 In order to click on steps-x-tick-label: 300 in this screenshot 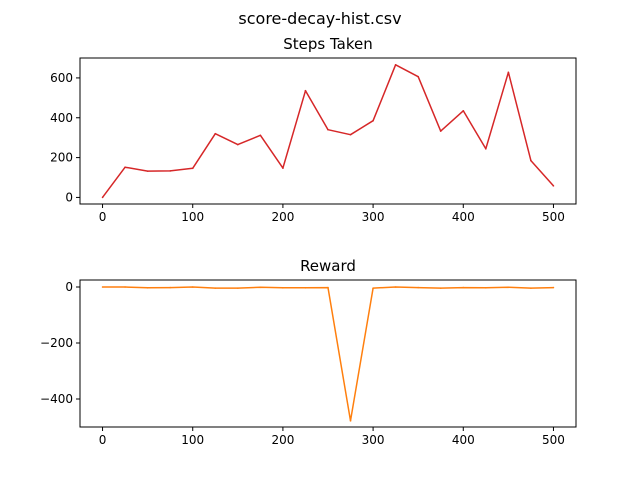, I will do `click(373, 217)`.